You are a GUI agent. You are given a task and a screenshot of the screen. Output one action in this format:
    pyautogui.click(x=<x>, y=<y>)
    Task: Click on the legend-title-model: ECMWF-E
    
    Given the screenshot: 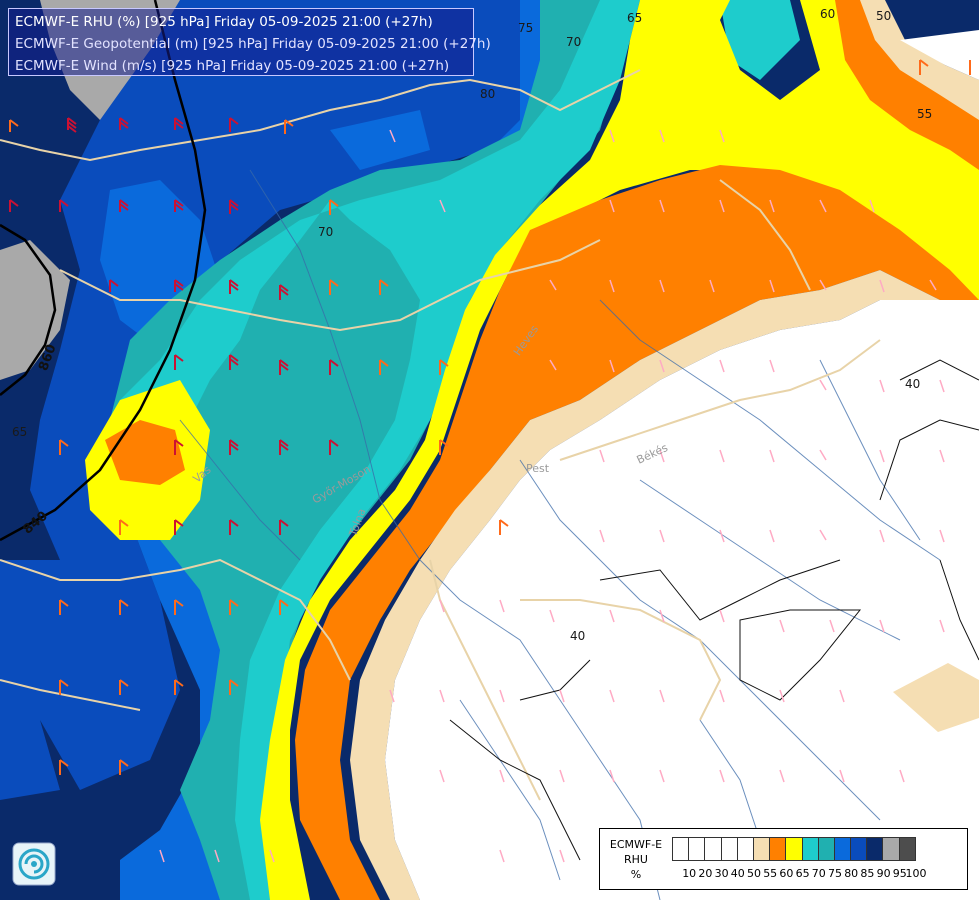 What is the action you would take?
    pyautogui.click(x=636, y=844)
    